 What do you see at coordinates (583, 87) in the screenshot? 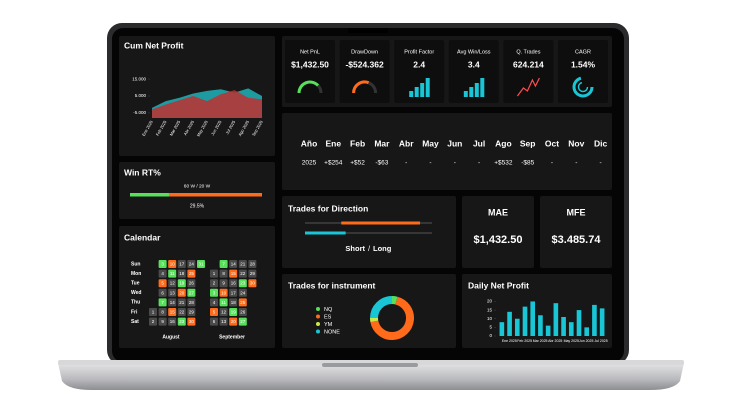
I see `icon-ring-inner` at bounding box center [583, 87].